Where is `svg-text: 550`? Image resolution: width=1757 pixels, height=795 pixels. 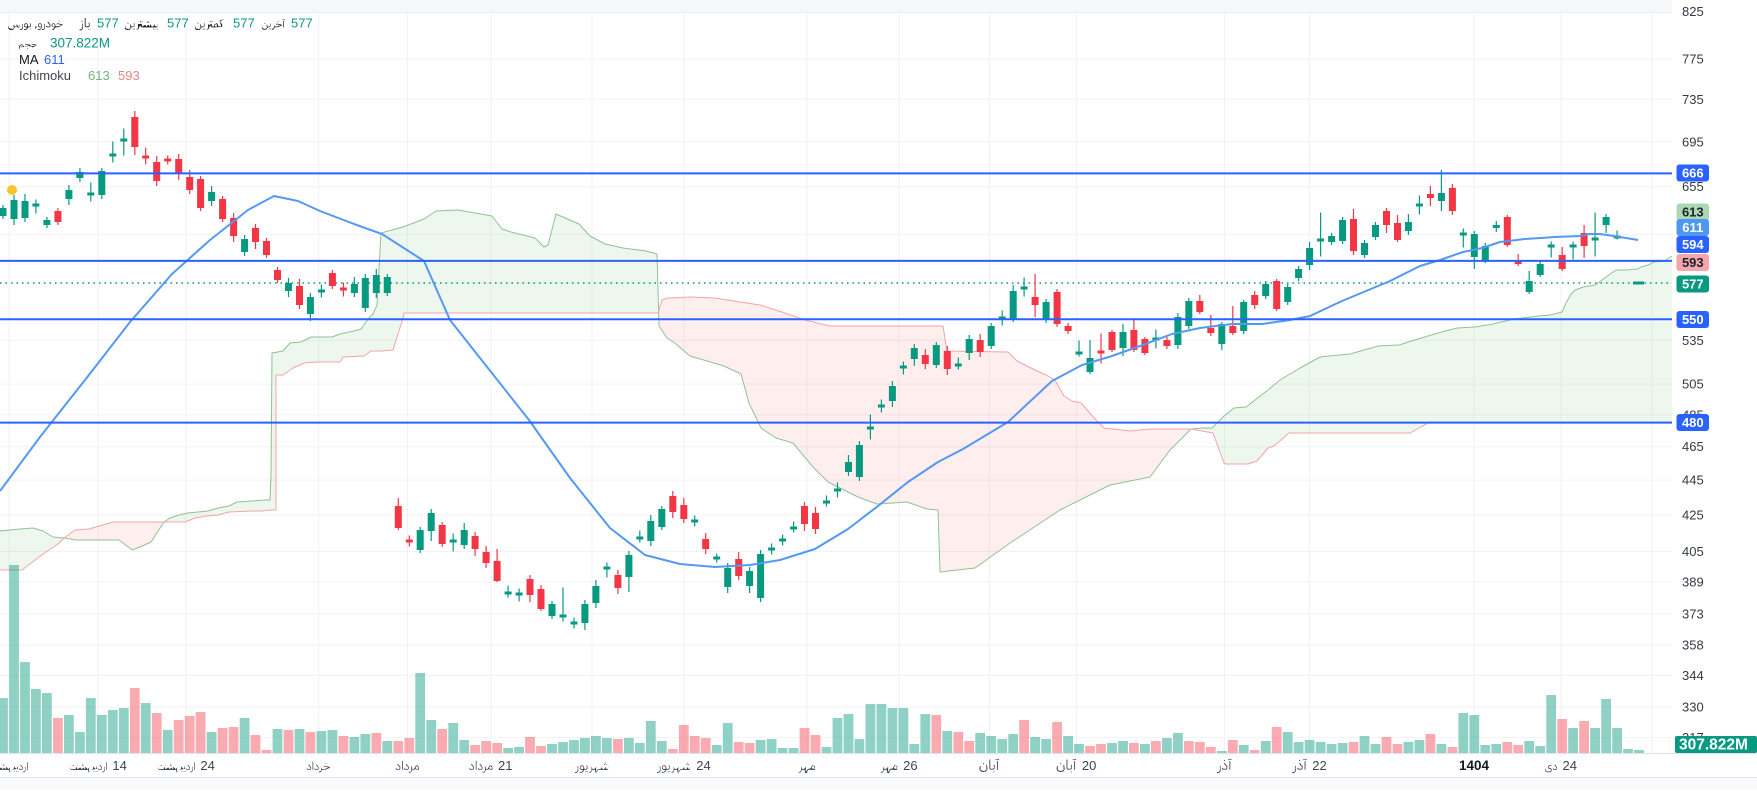
svg-text: 550 is located at coordinates (1693, 319).